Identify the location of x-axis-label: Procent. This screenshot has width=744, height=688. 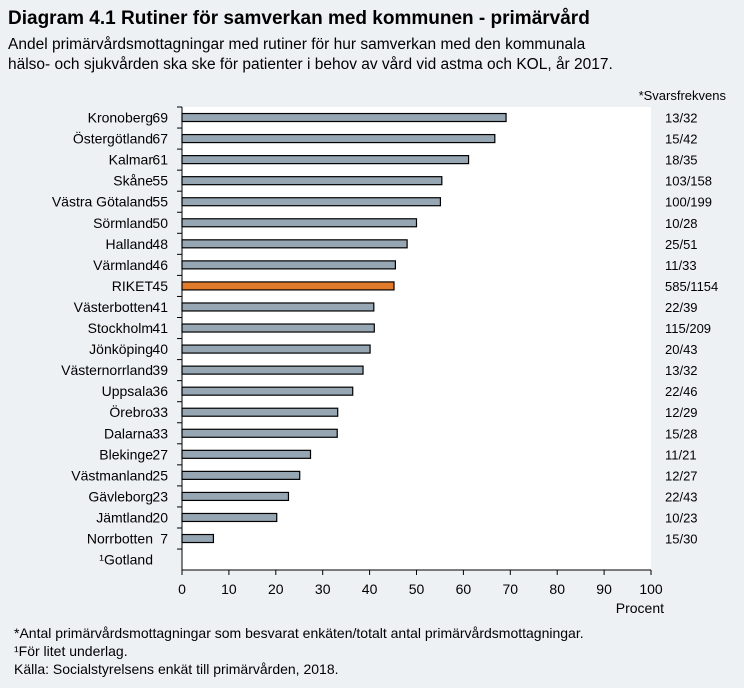
(640, 608).